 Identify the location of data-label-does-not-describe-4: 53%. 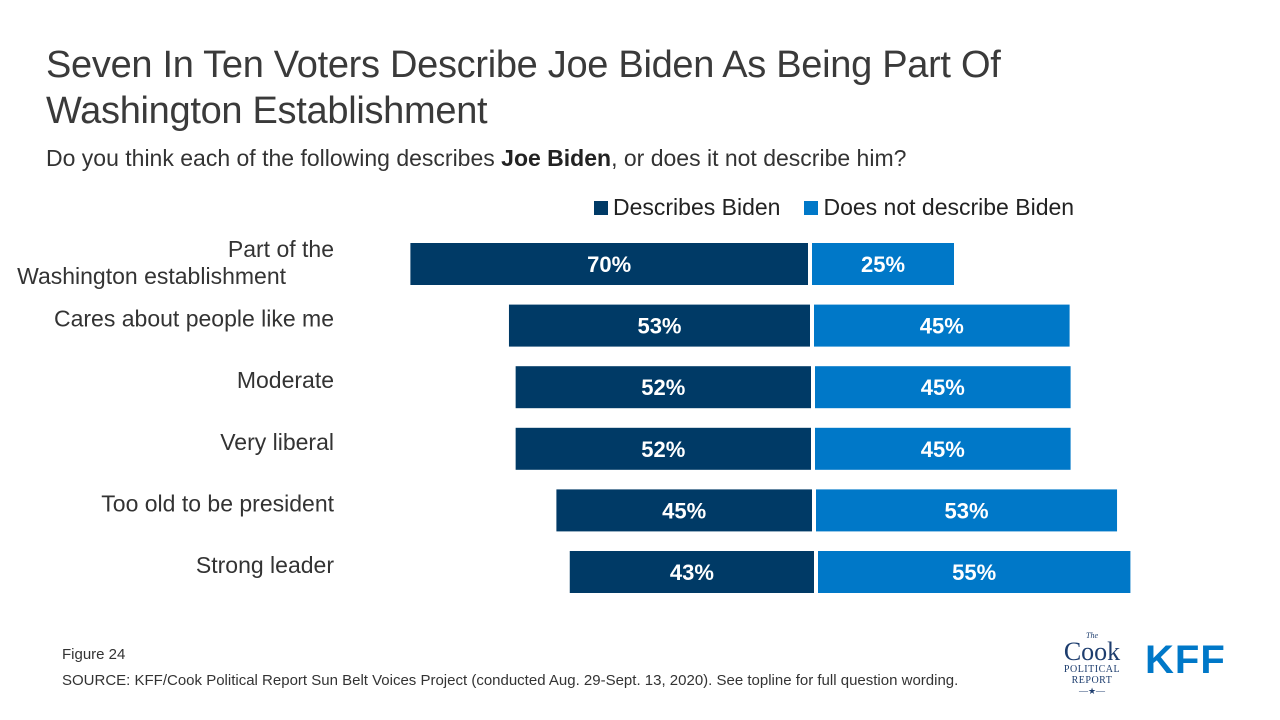
(966, 510).